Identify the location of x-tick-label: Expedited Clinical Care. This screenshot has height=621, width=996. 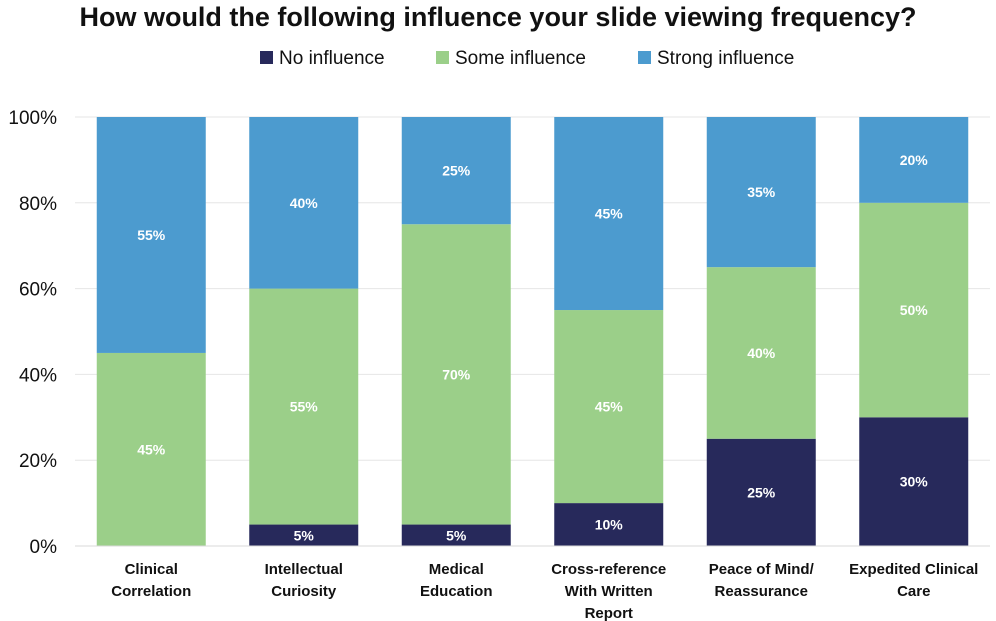
(913, 580).